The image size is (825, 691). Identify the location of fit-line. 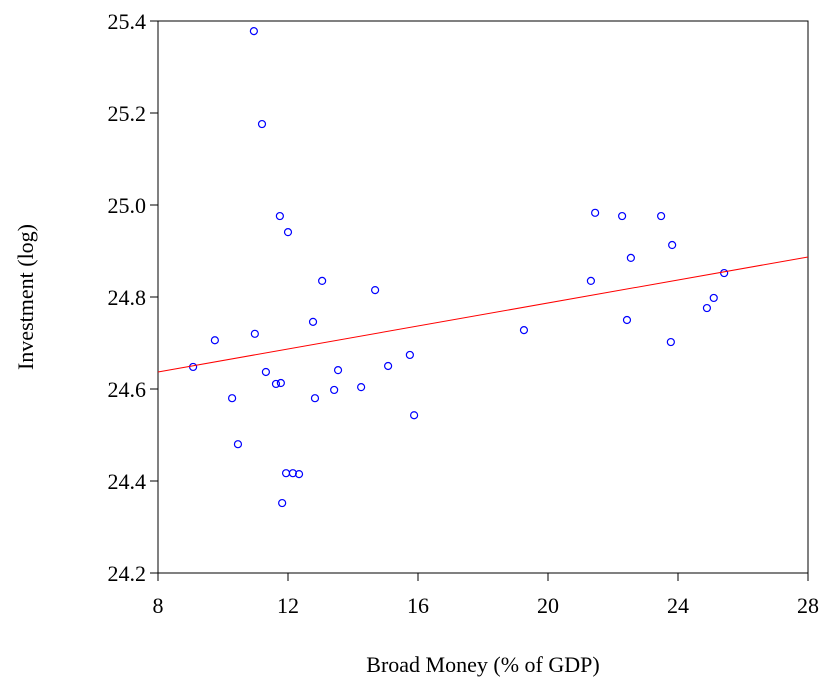
(483, 314).